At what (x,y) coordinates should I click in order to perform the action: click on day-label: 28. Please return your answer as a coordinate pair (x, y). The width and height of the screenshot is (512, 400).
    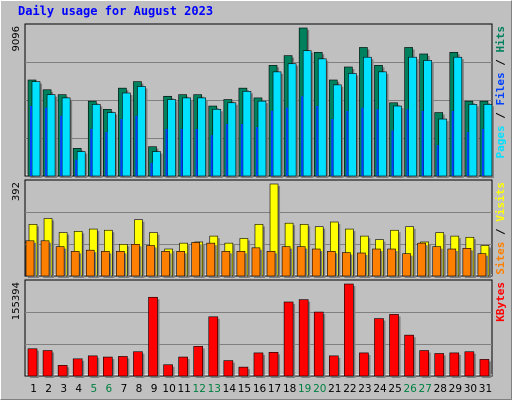
    Looking at the image, I should click on (440, 389).